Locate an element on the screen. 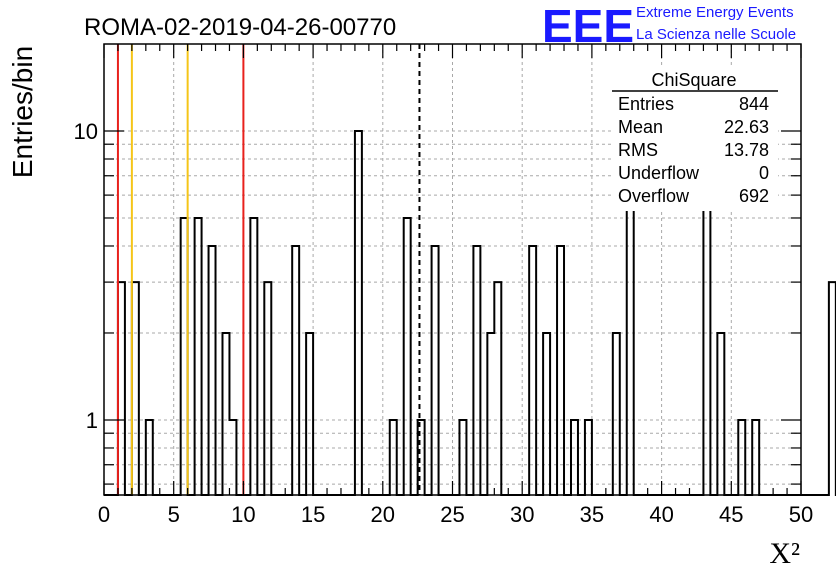  x-axis-label: X² is located at coordinates (784, 553).